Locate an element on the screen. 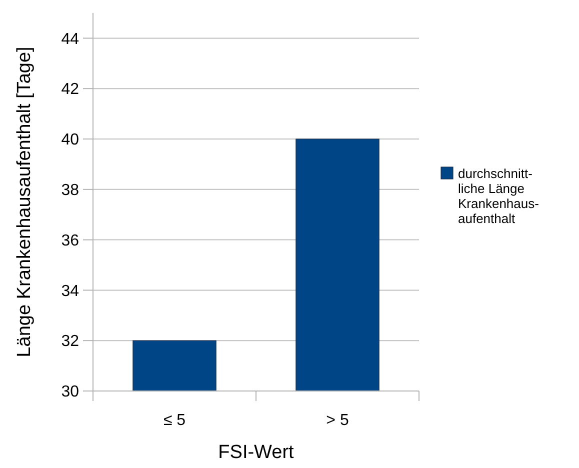 This screenshot has height=468, width=579. x-tick-label: > 5 is located at coordinates (337, 420).